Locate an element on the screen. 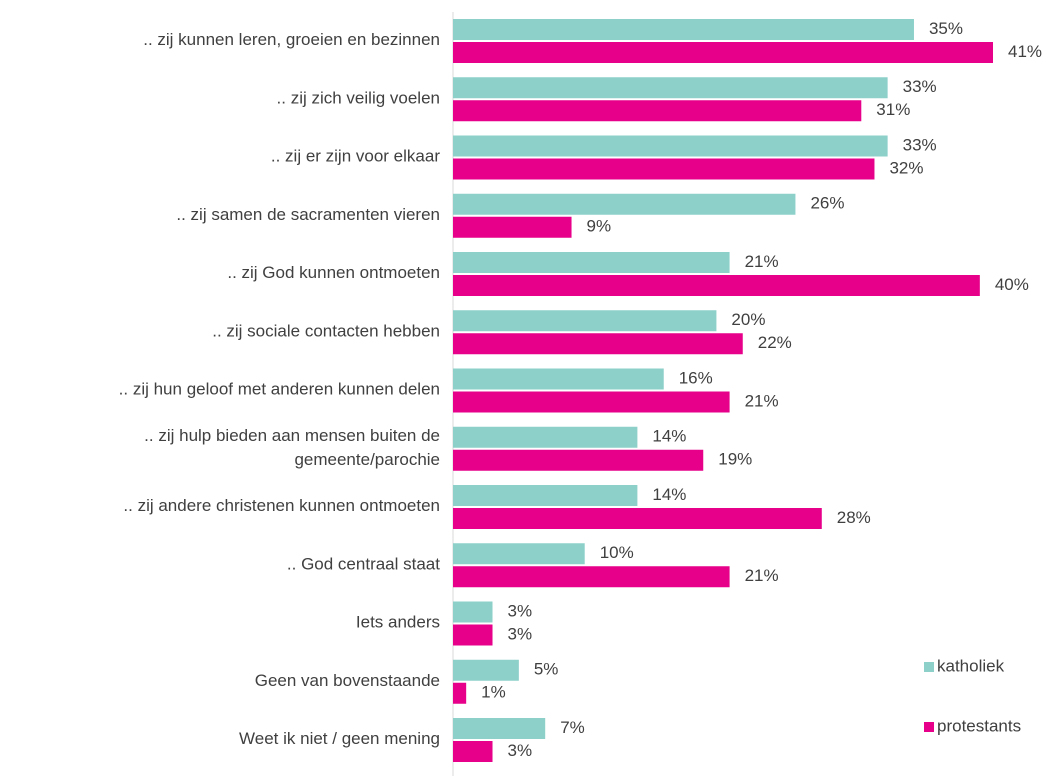 The height and width of the screenshot is (776, 1052). value-label: 35% is located at coordinates (946, 28).